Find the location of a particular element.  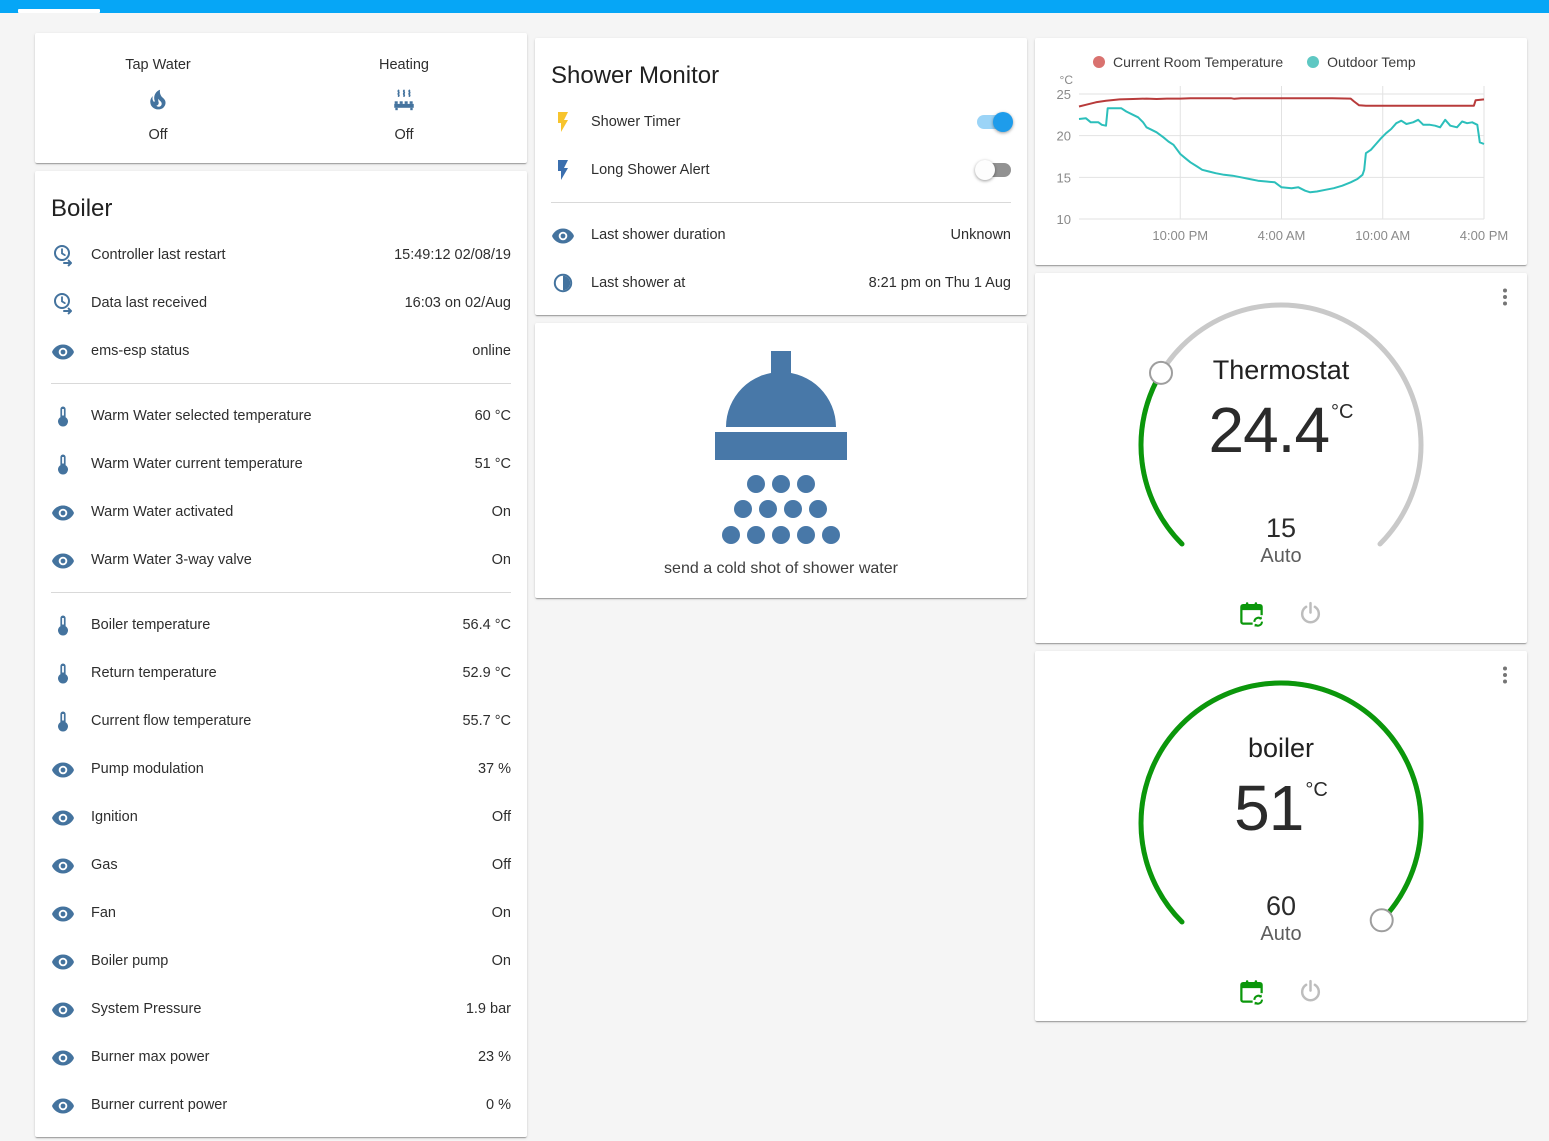

entity-row: Gas Off is located at coordinates (281, 865).